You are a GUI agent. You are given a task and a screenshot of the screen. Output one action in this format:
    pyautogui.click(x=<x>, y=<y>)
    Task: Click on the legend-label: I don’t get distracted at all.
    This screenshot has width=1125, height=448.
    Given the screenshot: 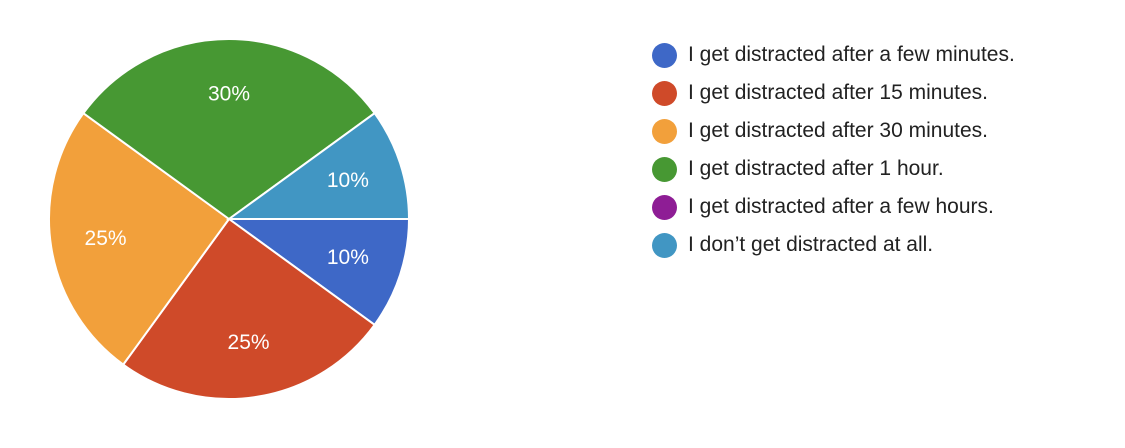 What is the action you would take?
    pyautogui.click(x=811, y=244)
    